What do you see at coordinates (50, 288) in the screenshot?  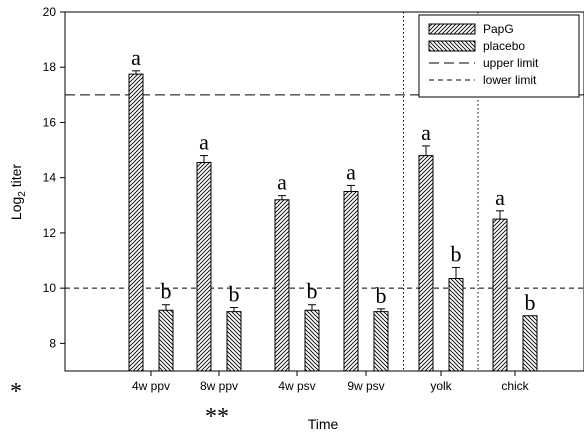 I see `y-tick-label-10: 10` at bounding box center [50, 288].